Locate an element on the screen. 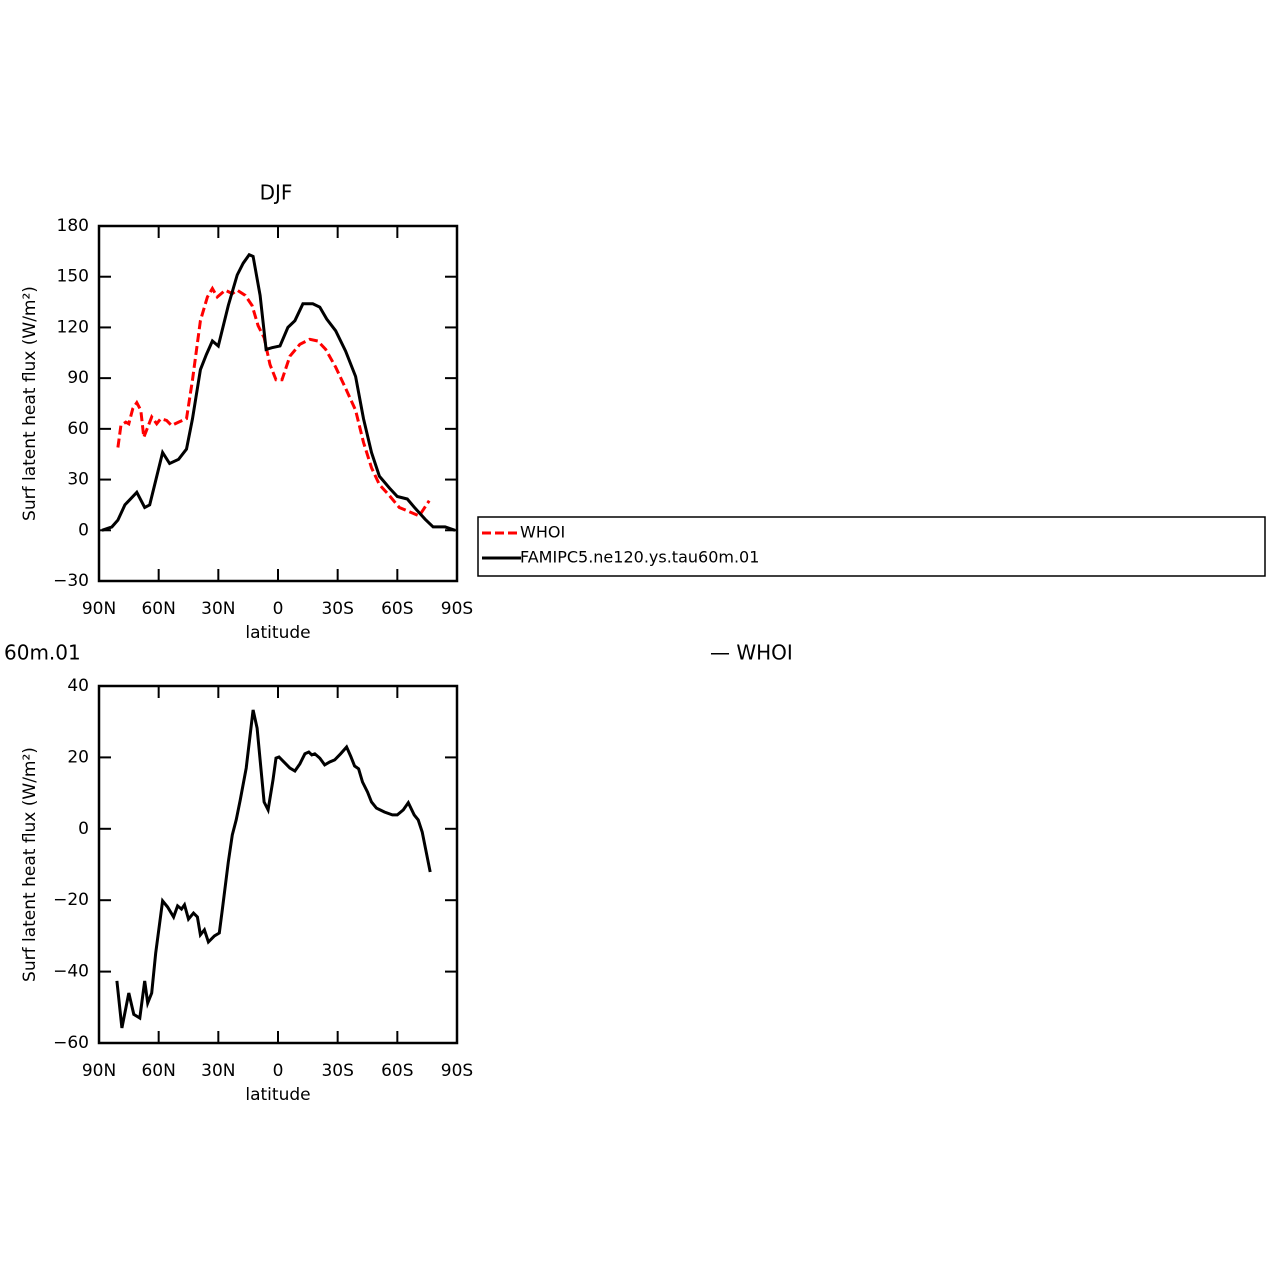 The height and width of the screenshot is (1286, 1284). legend-label: WHOI is located at coordinates (542, 532).